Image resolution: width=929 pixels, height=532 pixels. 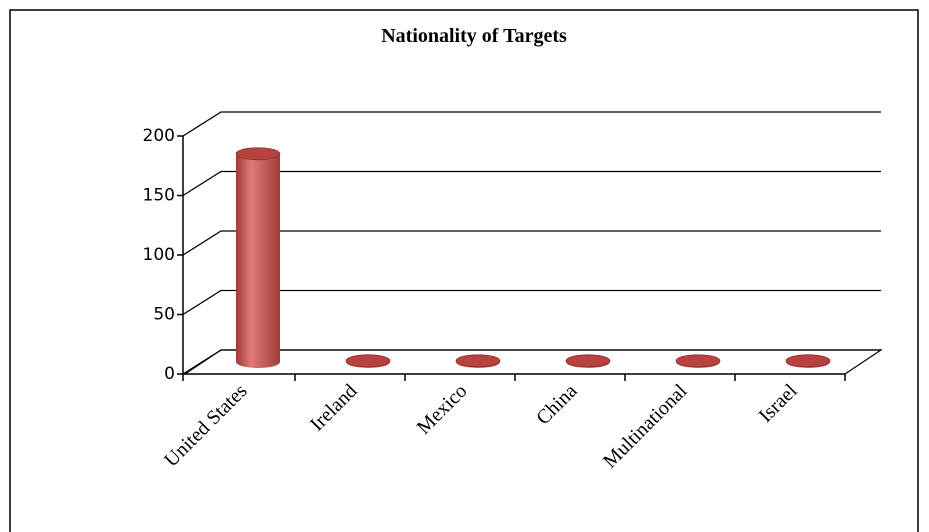 I want to click on y-tick-label: 0, so click(x=169, y=374).